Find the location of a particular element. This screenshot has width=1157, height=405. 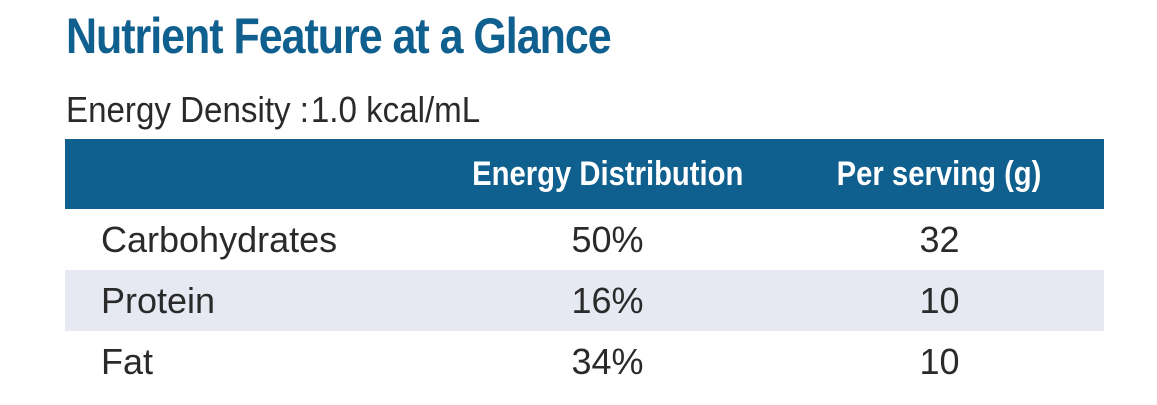

header-energy-distribution-label: Energy Distribution is located at coordinates (607, 173).